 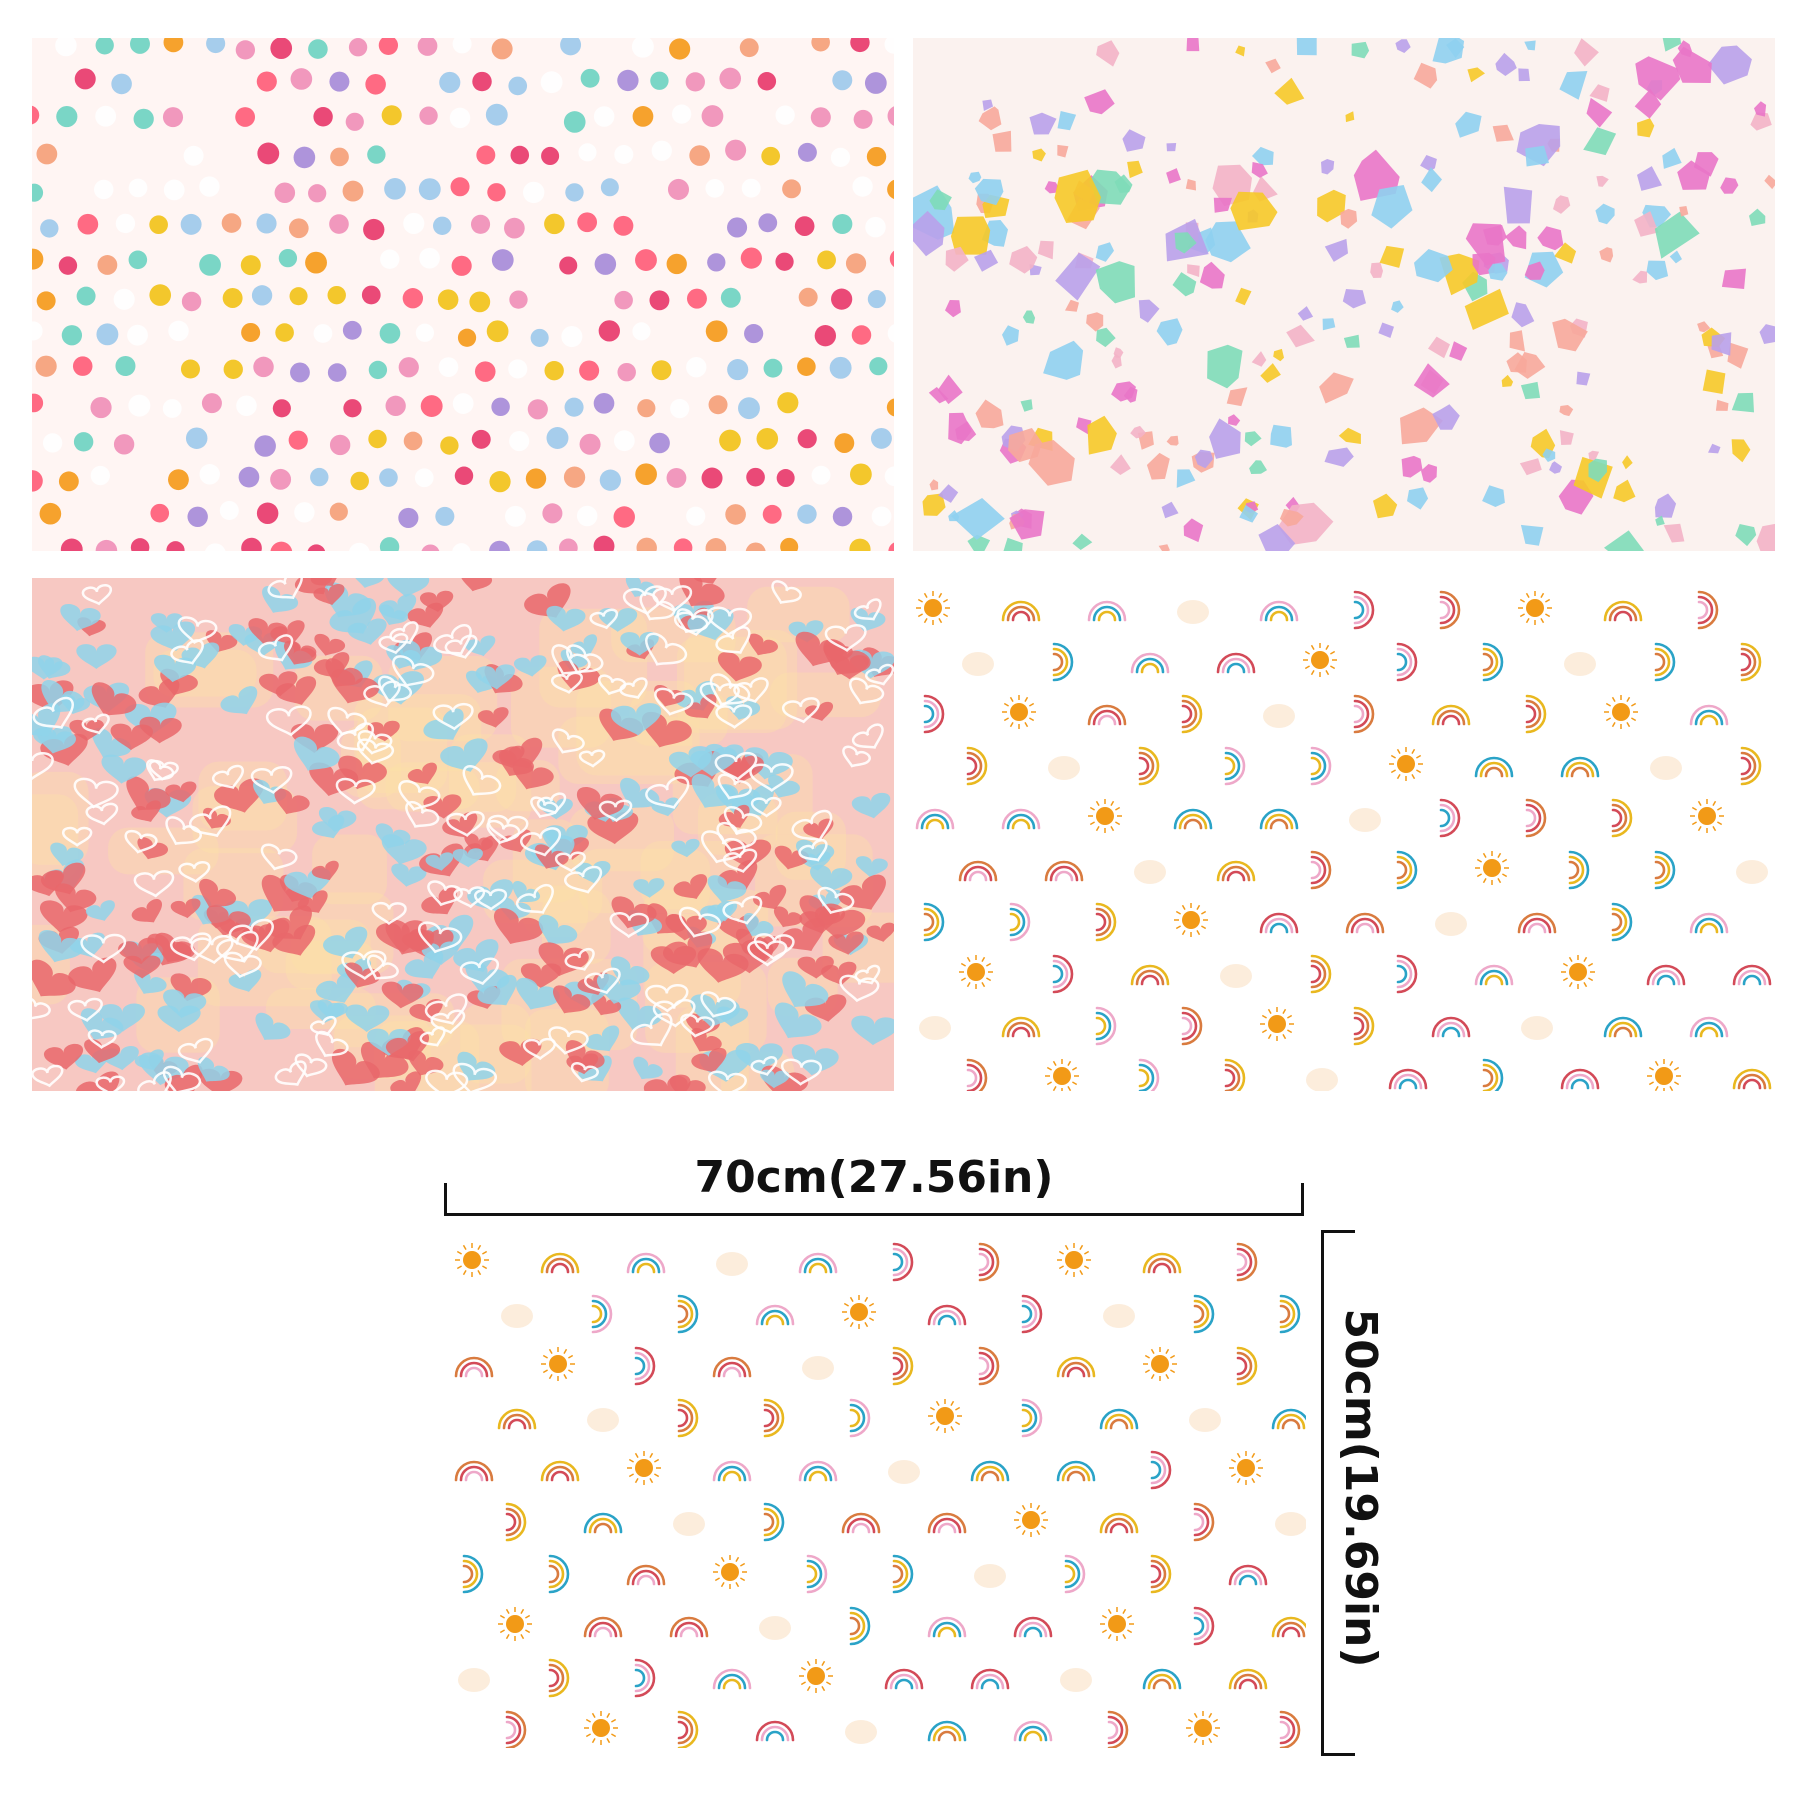 What do you see at coordinates (874, 1214) in the screenshot?
I see `width-dimension-line` at bounding box center [874, 1214].